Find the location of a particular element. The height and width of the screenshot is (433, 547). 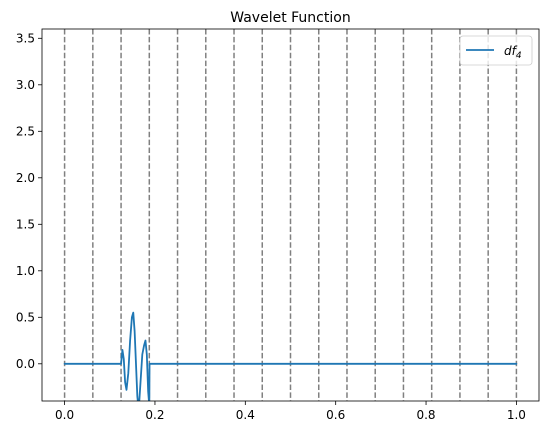

y-tick-label: 1.5 is located at coordinates (25, 224).